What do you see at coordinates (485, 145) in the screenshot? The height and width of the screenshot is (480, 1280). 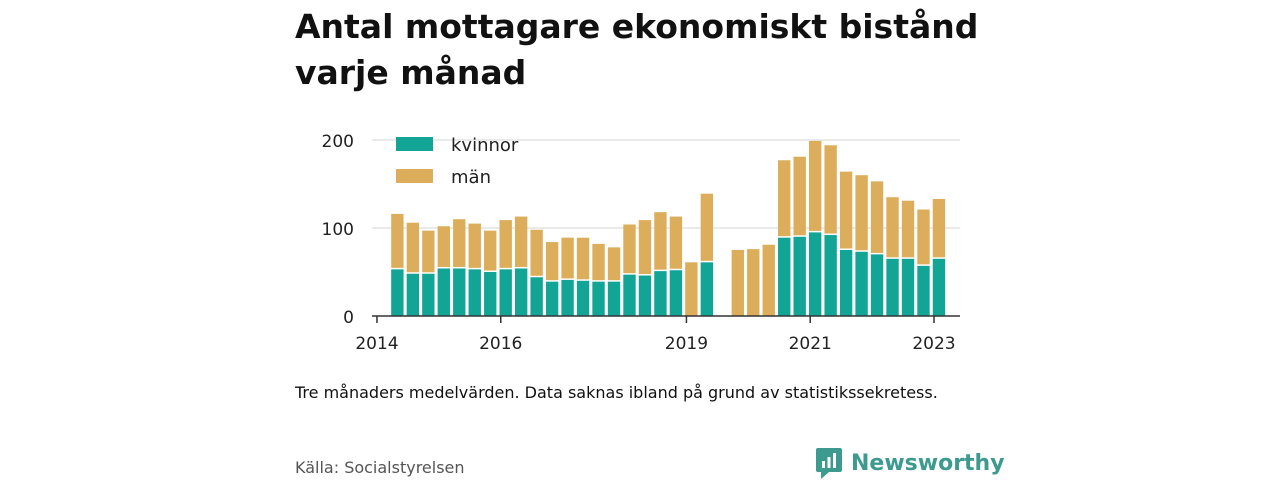 I see `legend-label: kvinnor` at bounding box center [485, 145].